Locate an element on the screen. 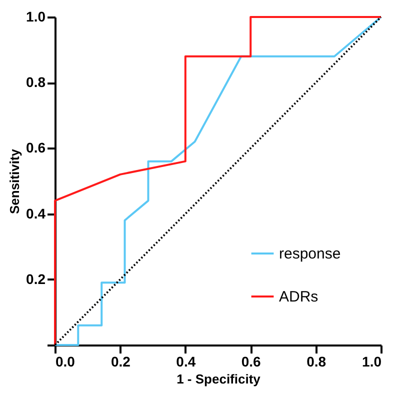 Image resolution: width=400 pixels, height=394 pixels. x-tick-label: 1.0 is located at coordinates (372, 362).